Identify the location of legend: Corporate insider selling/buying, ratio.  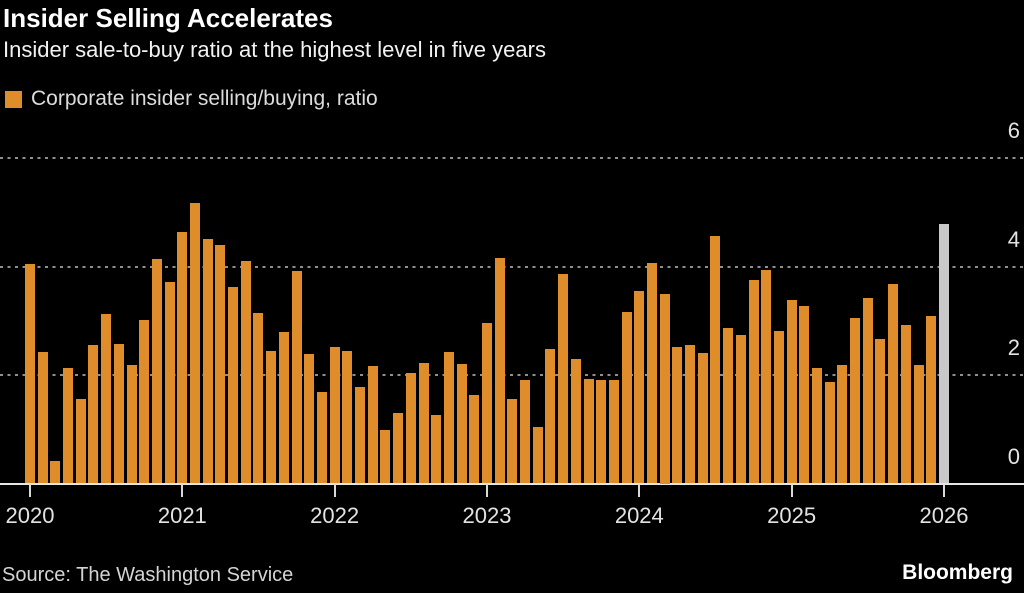
(191, 98).